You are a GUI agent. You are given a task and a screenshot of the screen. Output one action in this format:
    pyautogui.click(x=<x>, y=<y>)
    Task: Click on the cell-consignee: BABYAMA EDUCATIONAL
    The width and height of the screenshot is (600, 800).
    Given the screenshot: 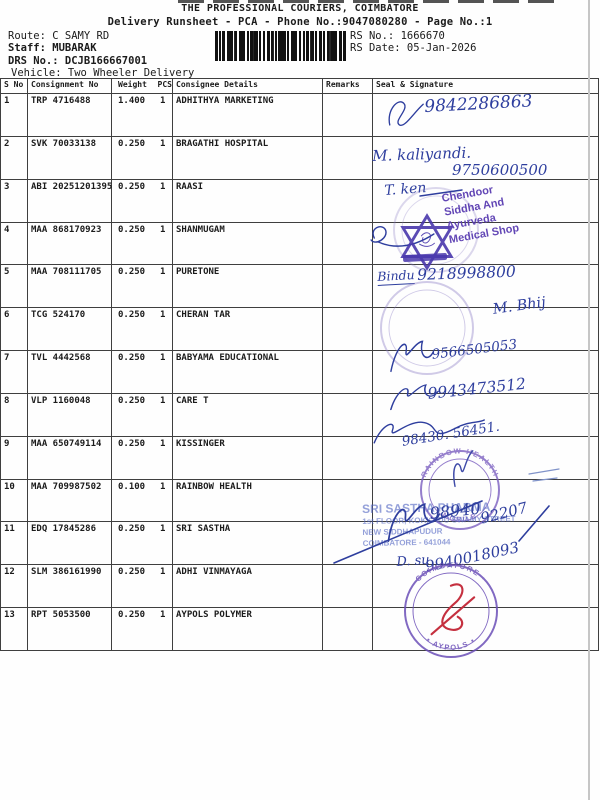 What is the action you would take?
    pyautogui.click(x=248, y=372)
    